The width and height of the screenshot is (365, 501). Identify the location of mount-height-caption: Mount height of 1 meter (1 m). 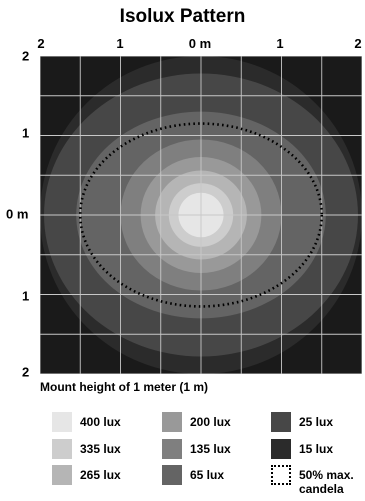
(124, 387).